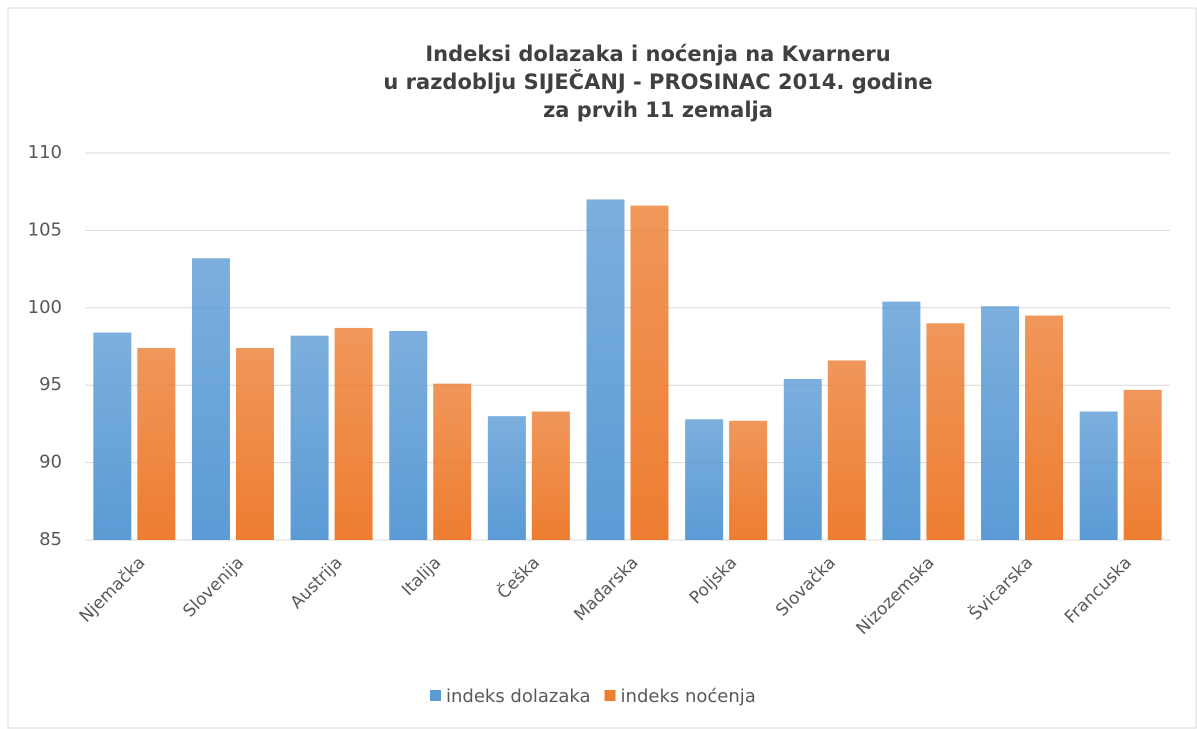 Image resolution: width=1197 pixels, height=729 pixels. What do you see at coordinates (45, 152) in the screenshot?
I see `y-tick-label: 110` at bounding box center [45, 152].